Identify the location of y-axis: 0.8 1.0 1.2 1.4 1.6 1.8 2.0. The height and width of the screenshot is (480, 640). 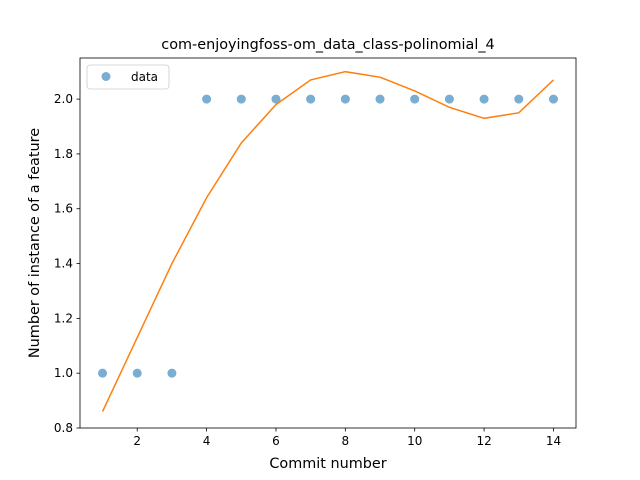
(67, 263).